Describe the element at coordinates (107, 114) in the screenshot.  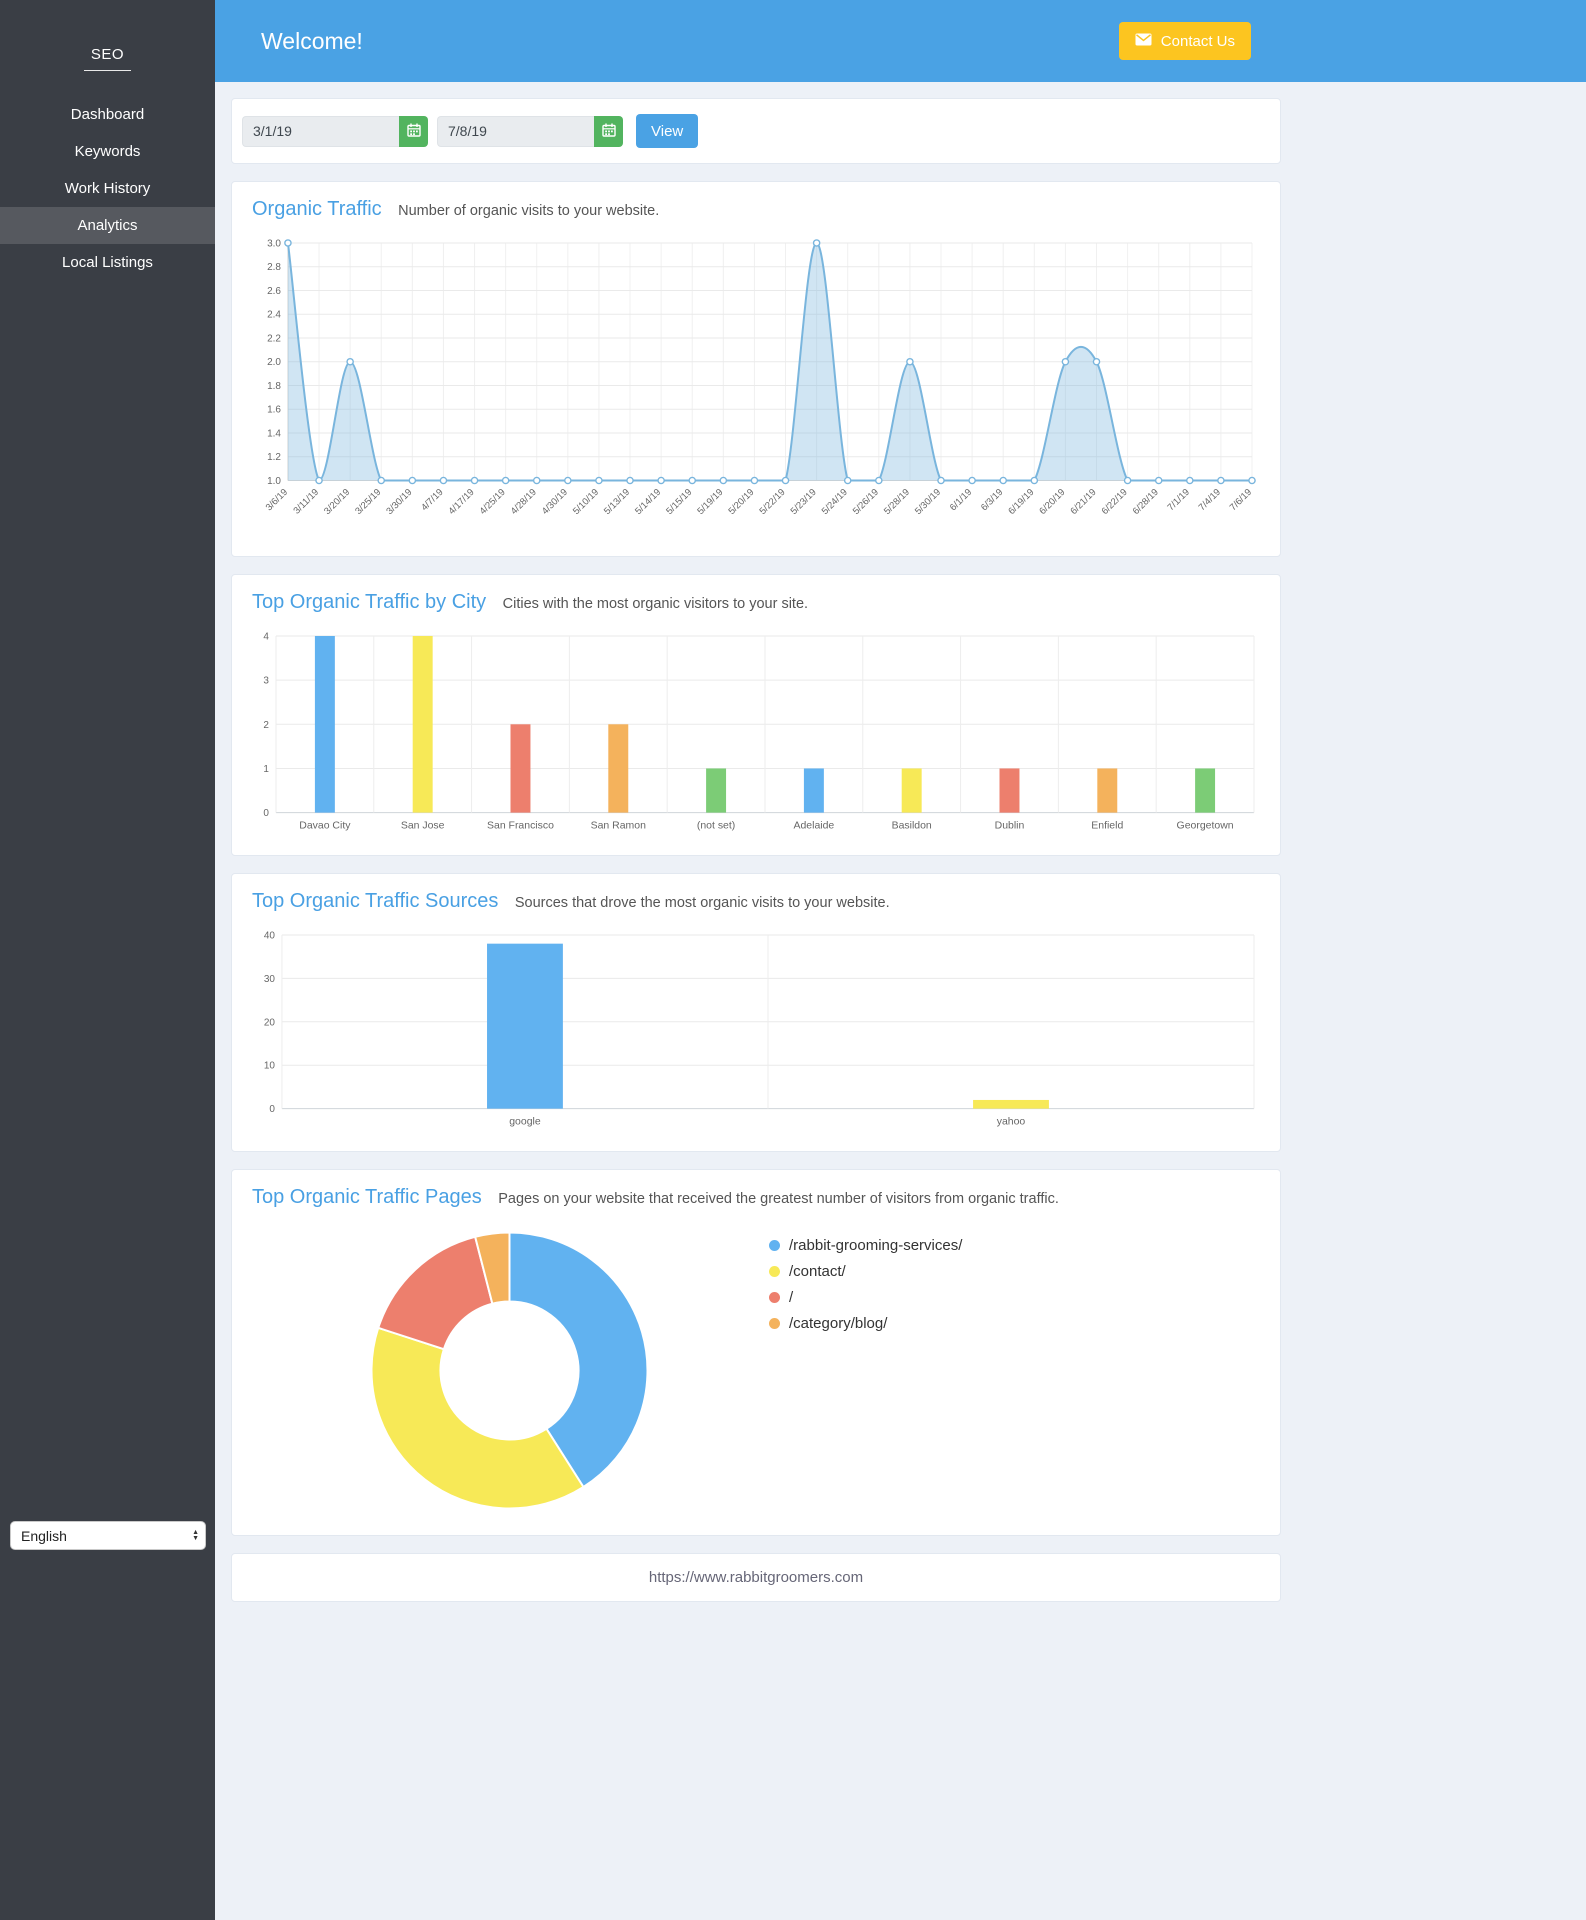
I see `sidebar-item-dashboard: Dashboard` at that location.